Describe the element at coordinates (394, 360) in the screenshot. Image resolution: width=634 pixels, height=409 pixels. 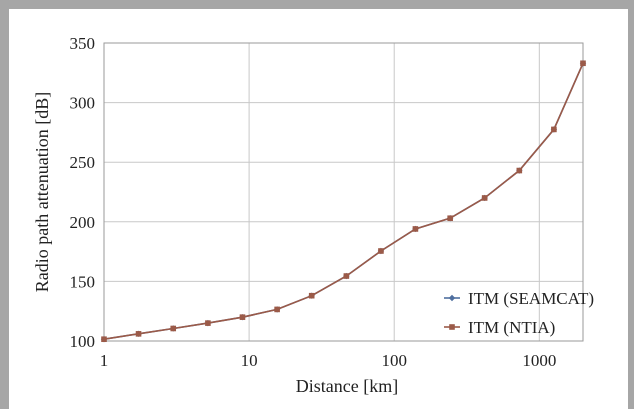
I see `x-tick-label: 100` at that location.